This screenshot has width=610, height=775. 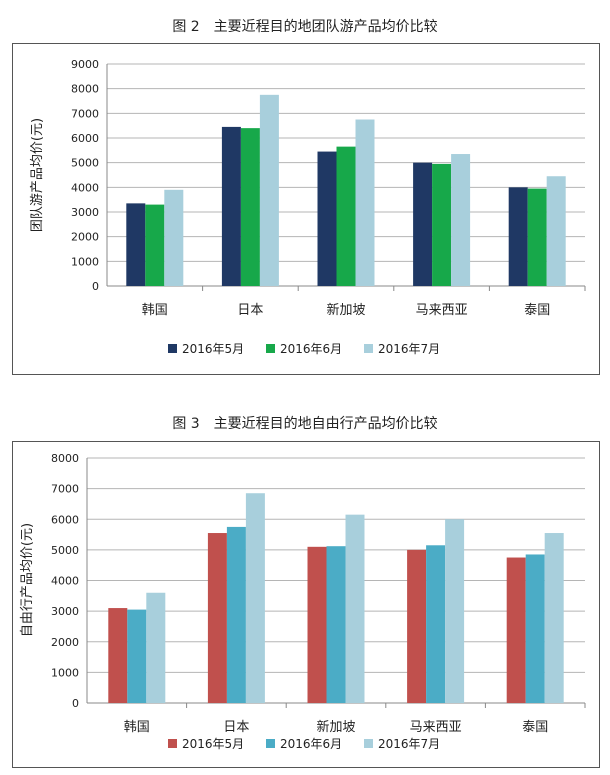 I want to click on y-axis-title: 团队游产品均价(元), so click(x=37, y=175).